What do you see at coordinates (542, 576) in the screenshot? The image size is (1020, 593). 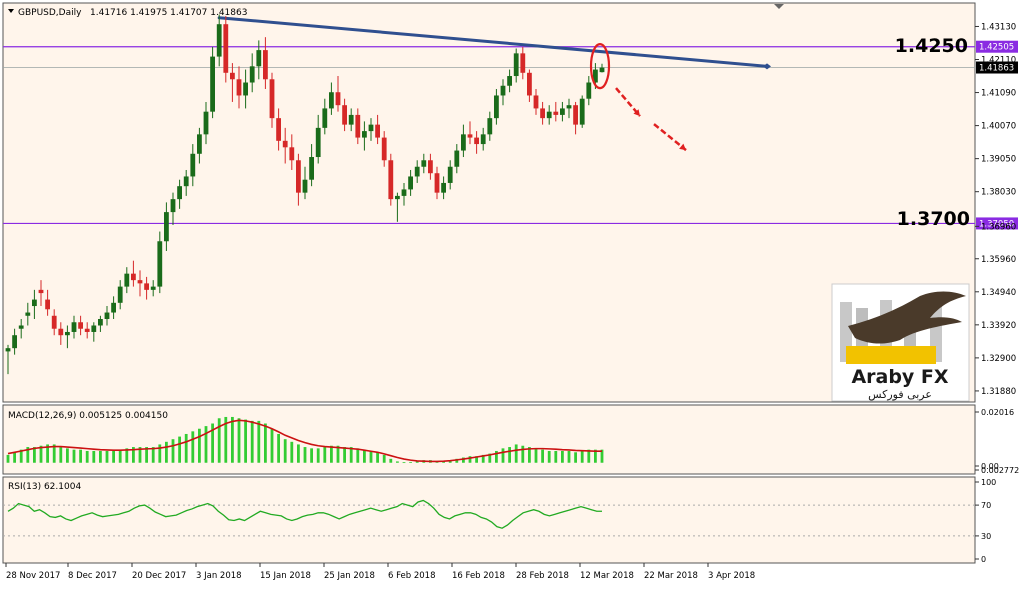 I see `x-tick-label: 28 Feb 2018` at bounding box center [542, 576].